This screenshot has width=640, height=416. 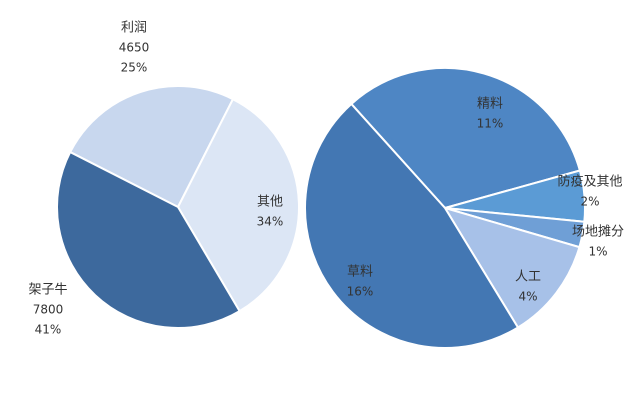 I want to click on slice-label: 利润, so click(x=134, y=28).